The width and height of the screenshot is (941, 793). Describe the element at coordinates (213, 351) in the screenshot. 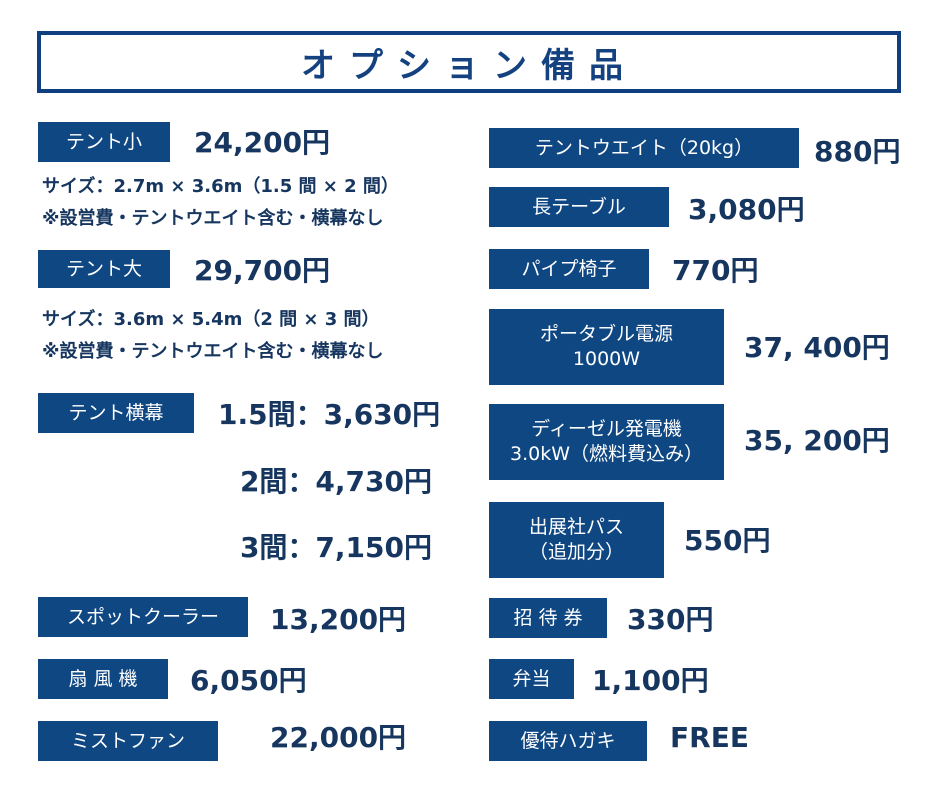

I see `tent-large-note: ※設営費・テントウエイト含む・横幕なし` at that location.